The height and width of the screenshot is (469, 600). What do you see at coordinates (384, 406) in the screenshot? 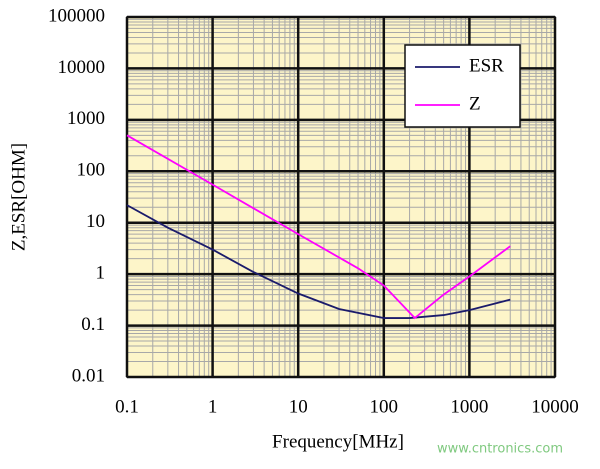
I see `x-tick-label: 100` at bounding box center [384, 406].